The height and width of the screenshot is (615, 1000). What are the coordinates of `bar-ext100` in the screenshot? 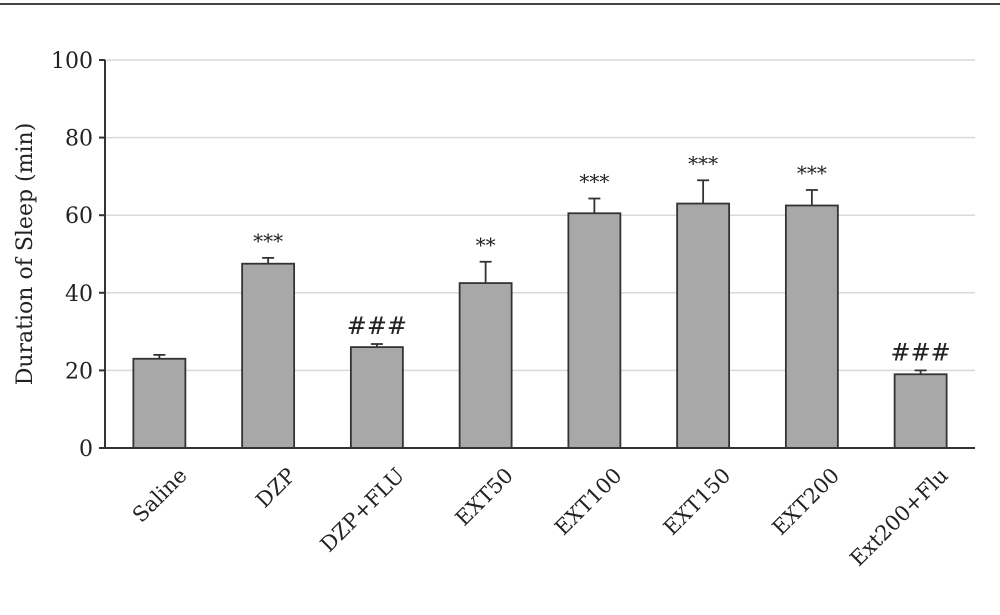 It's located at (594, 330).